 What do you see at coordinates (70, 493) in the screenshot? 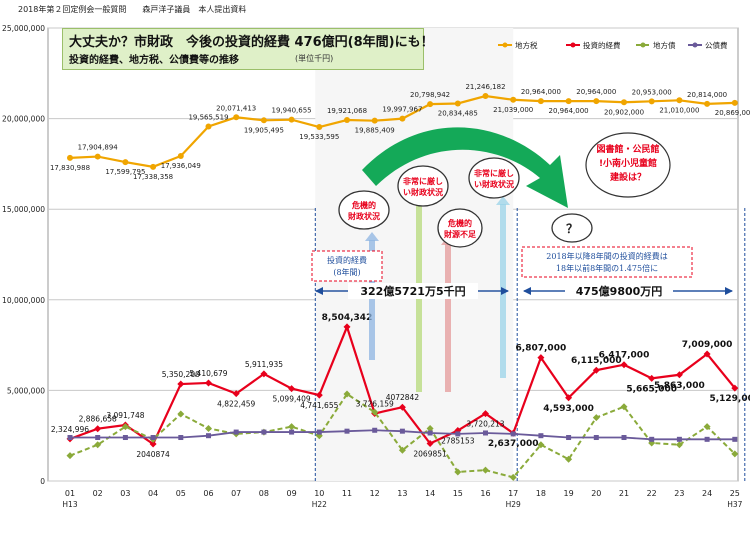
I see `x-tick-label: 01` at bounding box center [70, 493].